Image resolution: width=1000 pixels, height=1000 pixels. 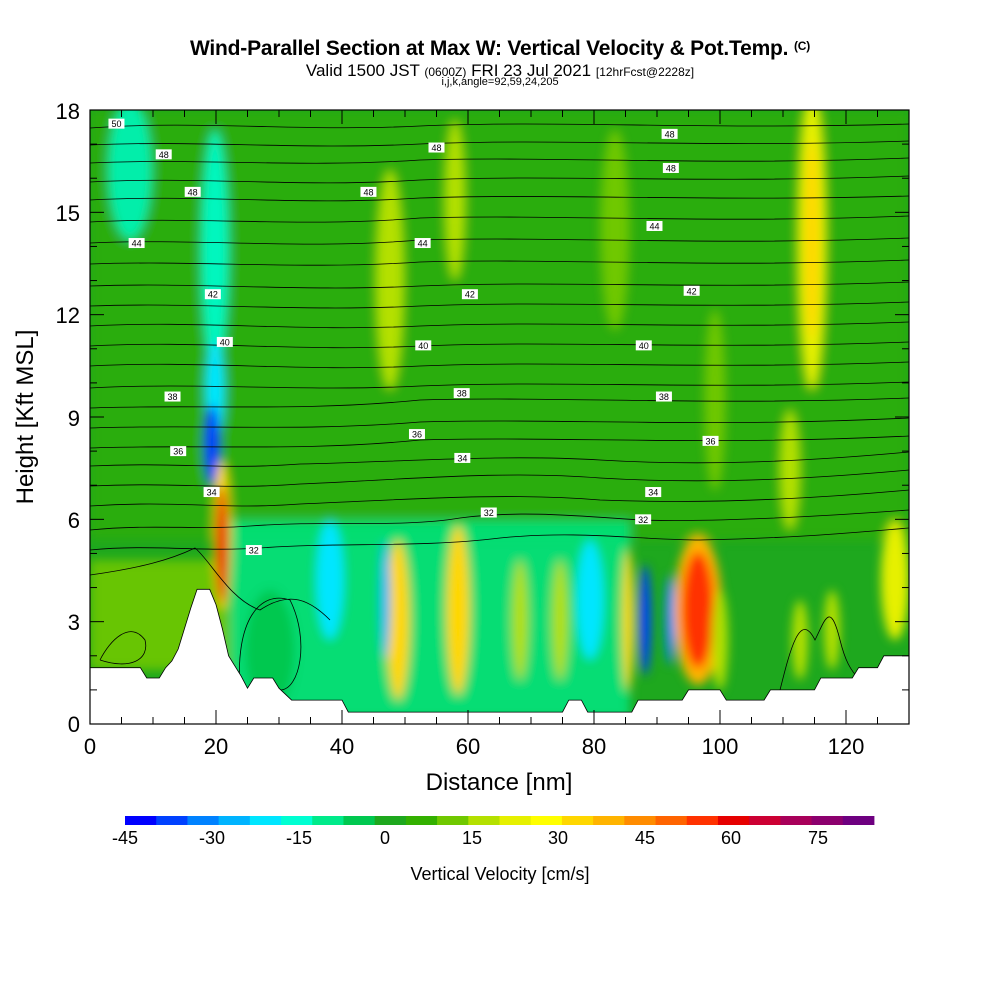 What do you see at coordinates (818, 838) in the screenshot?
I see `colorbar-tick-label: 75` at bounding box center [818, 838].